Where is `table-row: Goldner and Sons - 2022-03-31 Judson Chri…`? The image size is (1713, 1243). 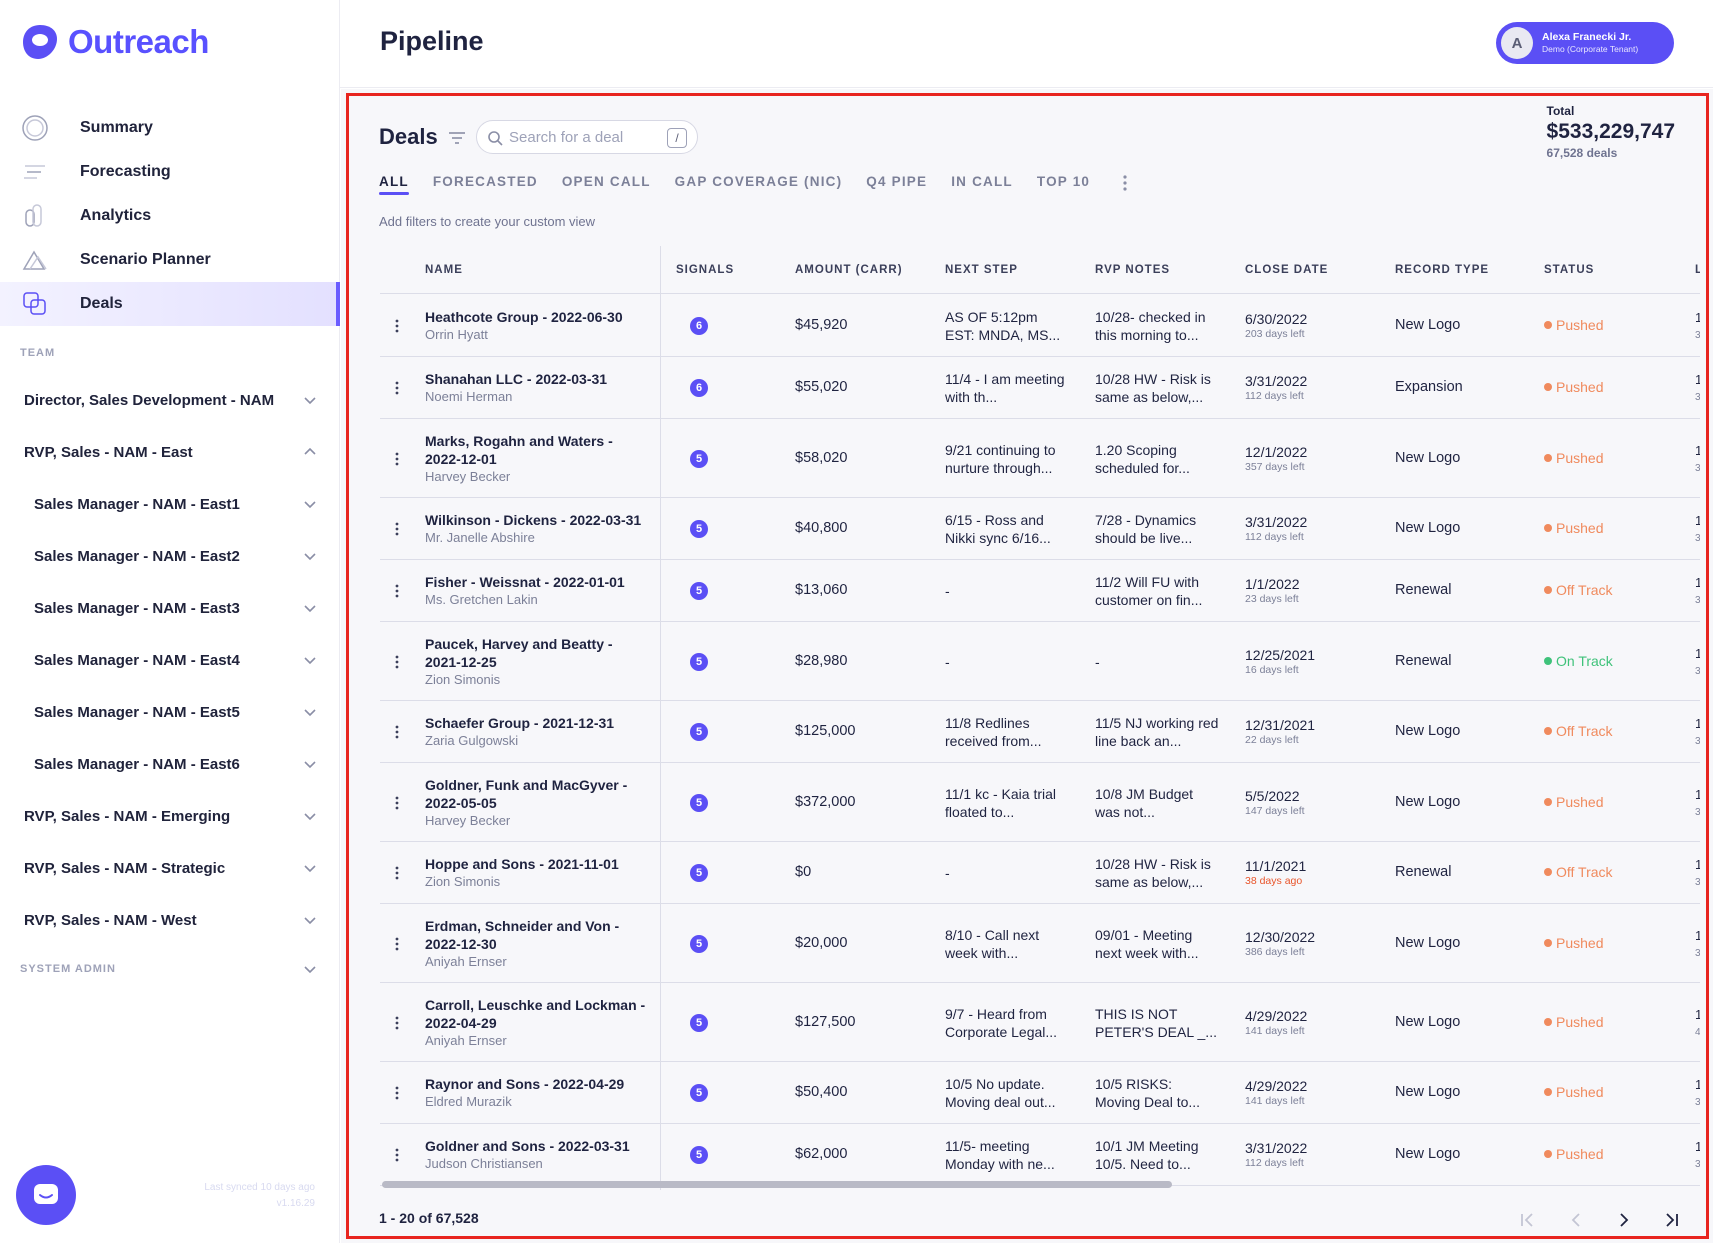 table-row: Goldner and Sons - 2022-03-31 Judson Chri… is located at coordinates (1040, 1155).